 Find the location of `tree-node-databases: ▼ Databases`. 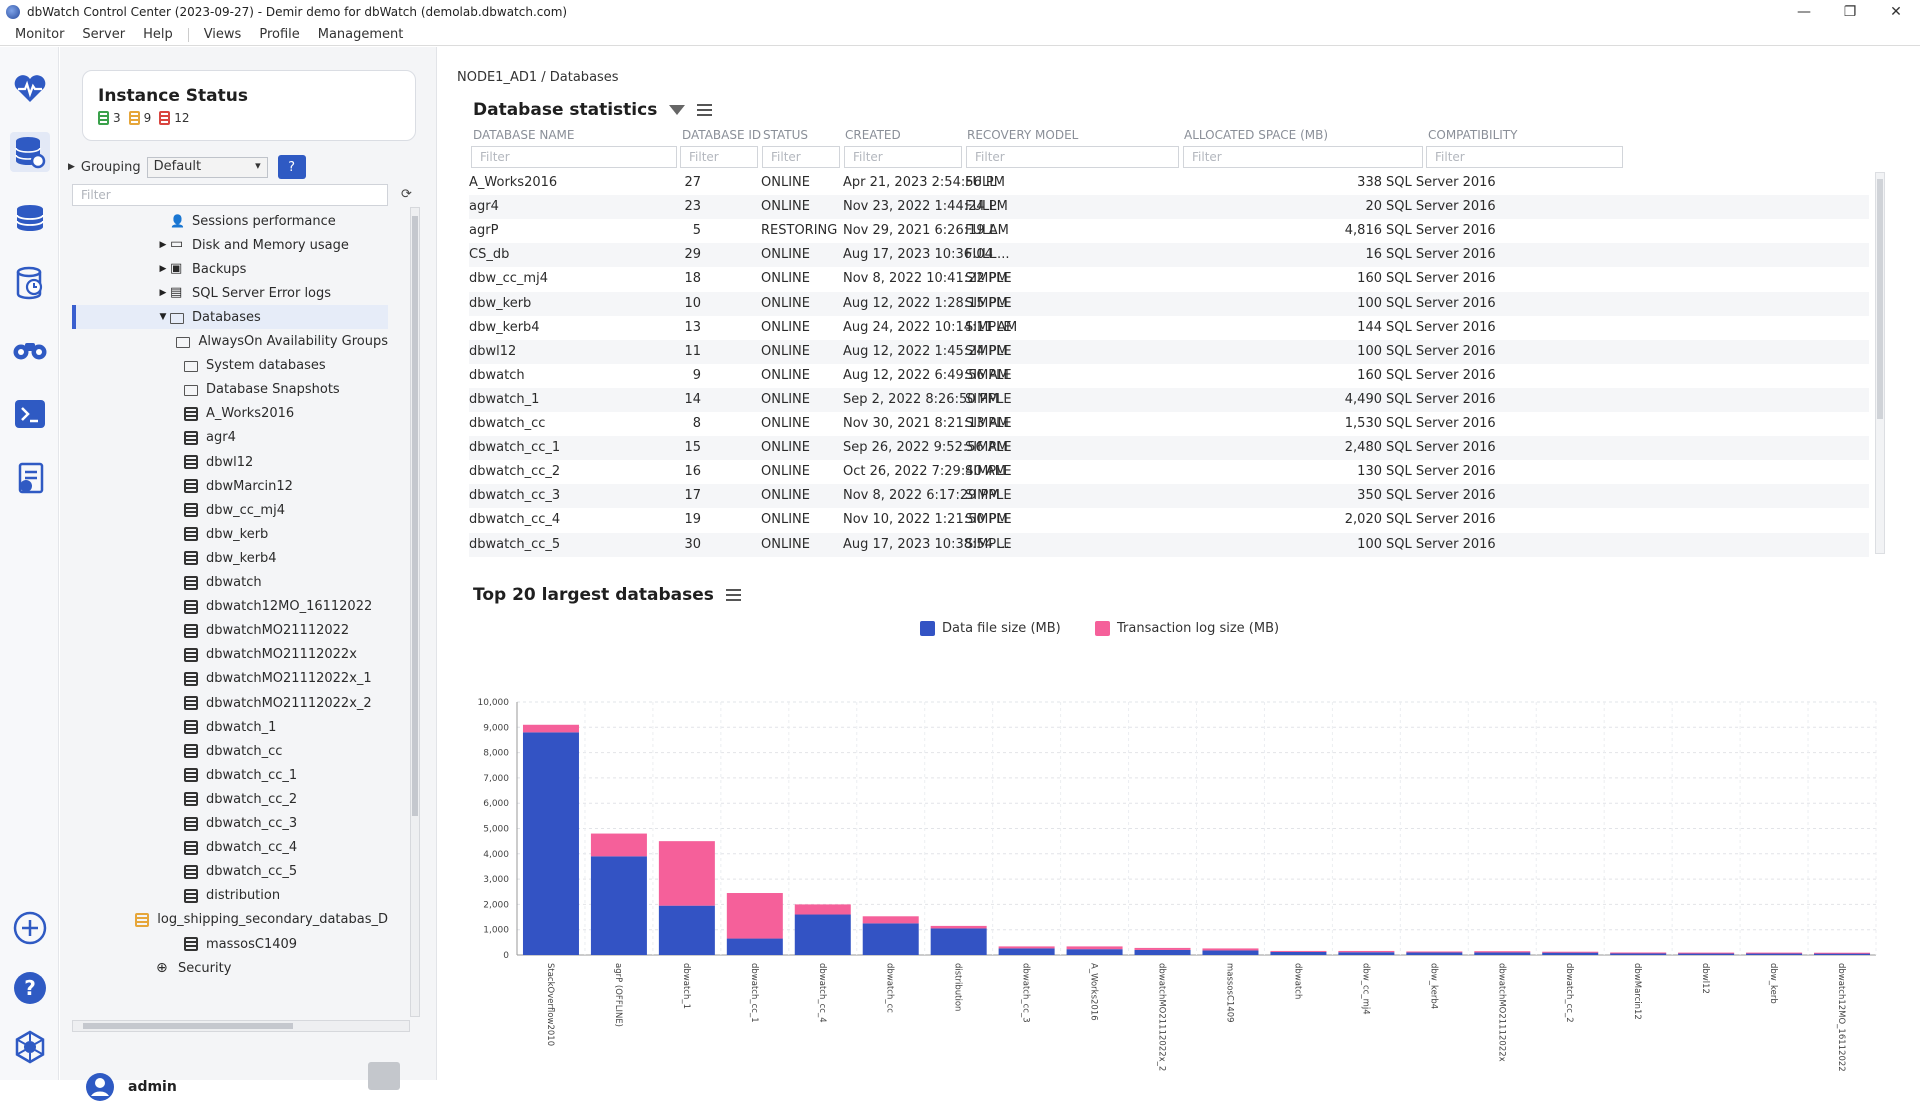

tree-node-databases: ▼ Databases is located at coordinates (230, 317).